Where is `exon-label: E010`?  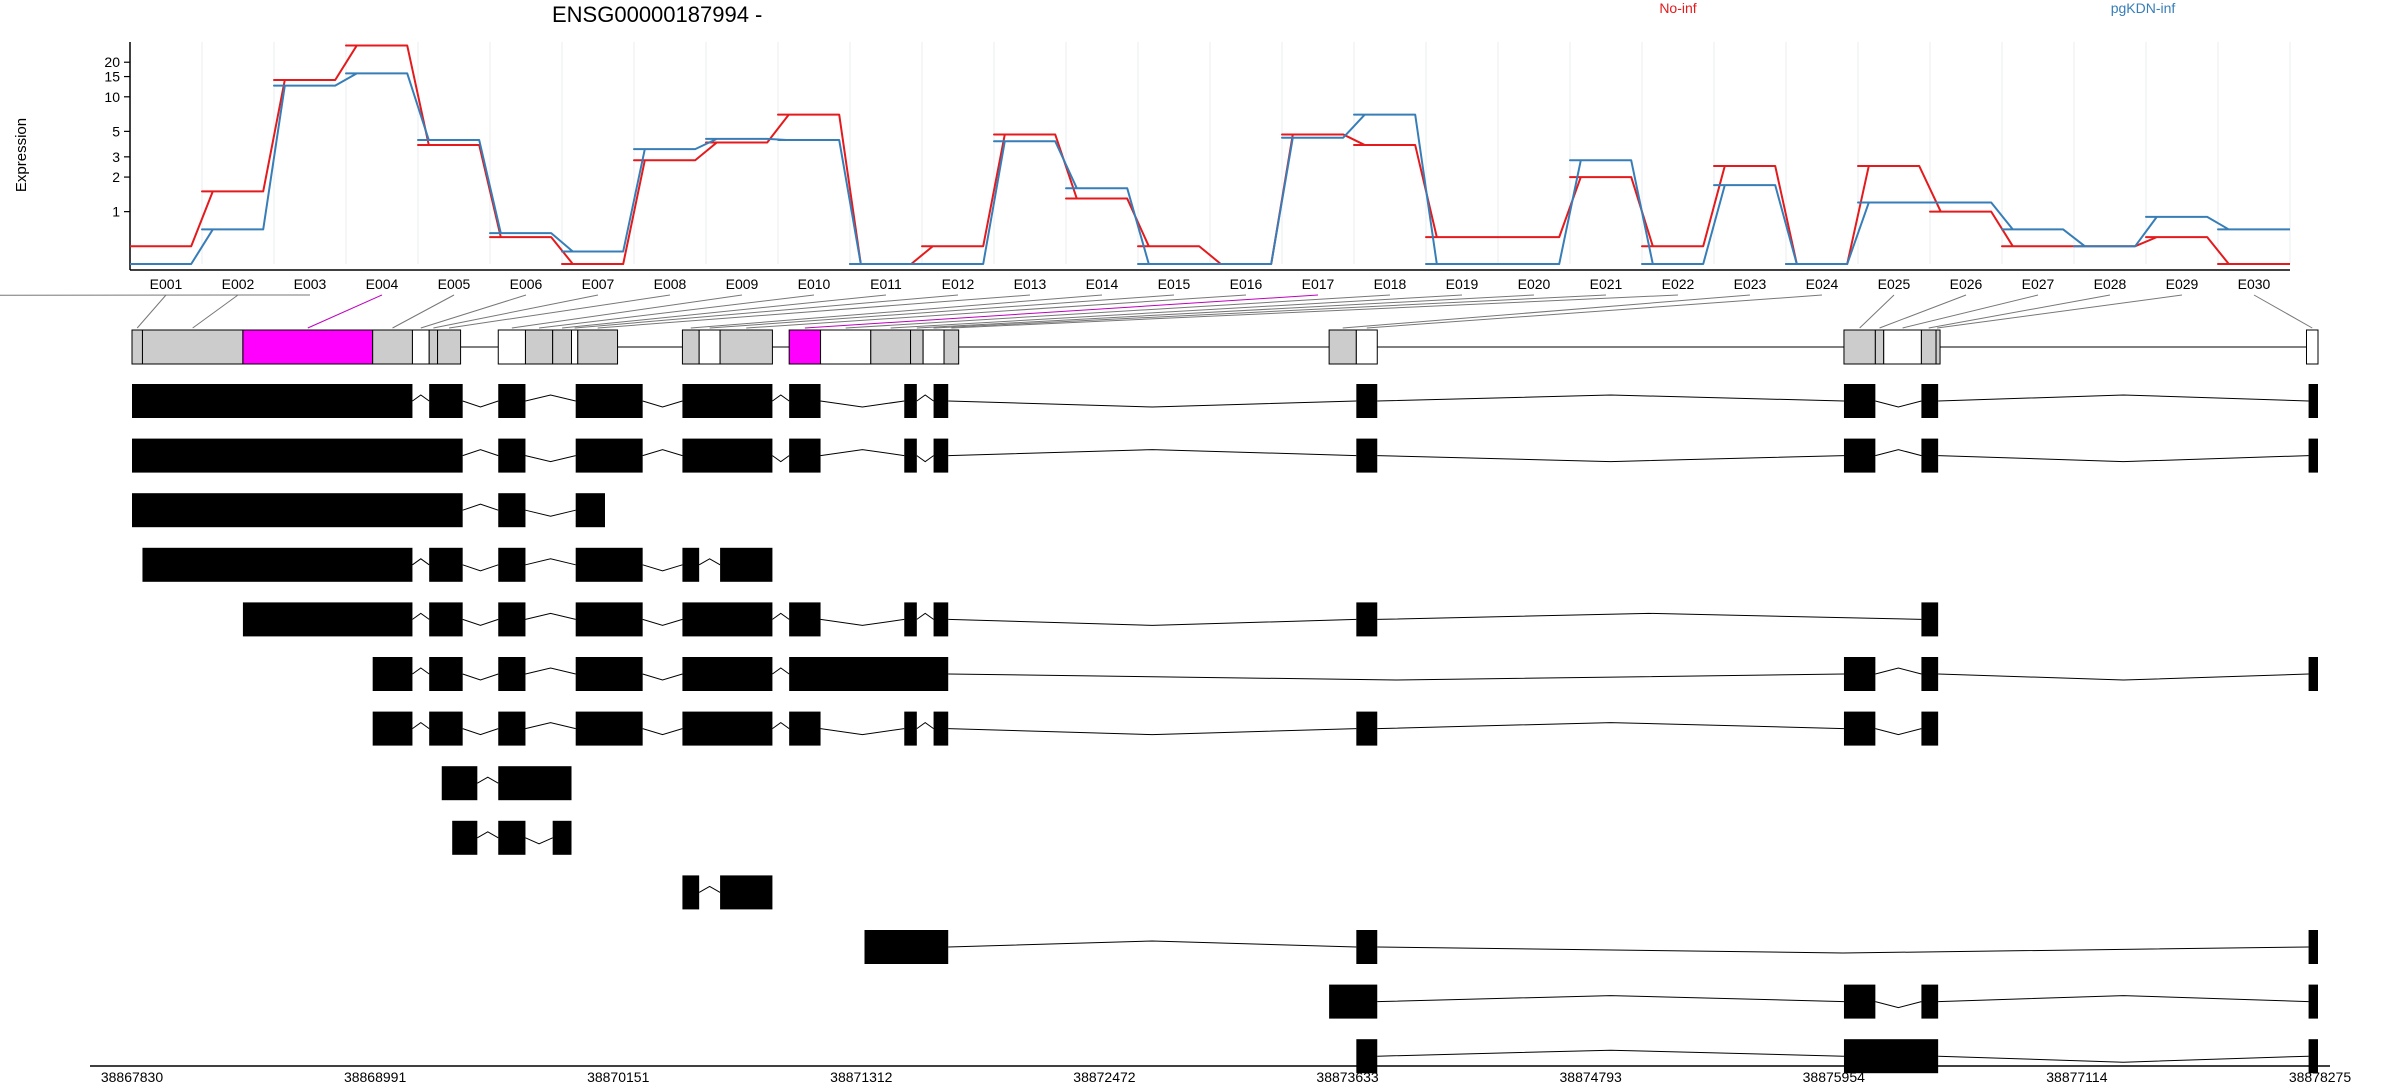
exon-label: E010 is located at coordinates (814, 284).